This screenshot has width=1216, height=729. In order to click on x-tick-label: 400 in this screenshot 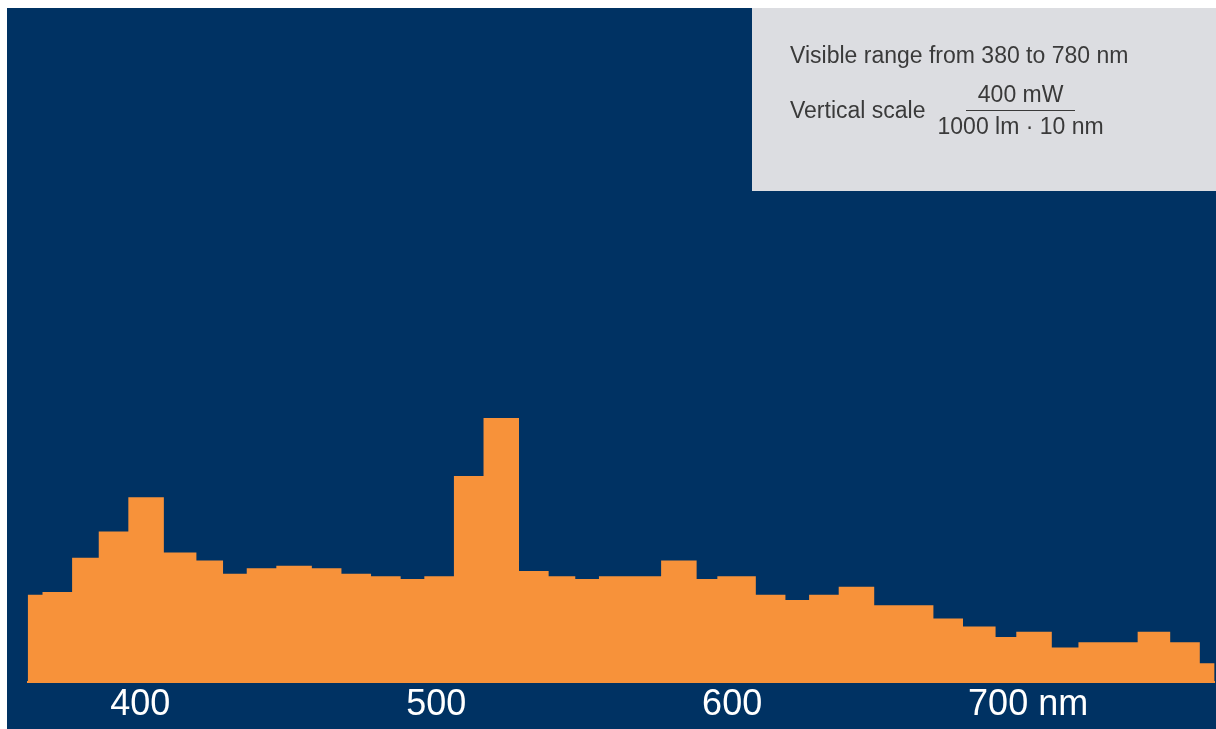, I will do `click(140, 703)`.